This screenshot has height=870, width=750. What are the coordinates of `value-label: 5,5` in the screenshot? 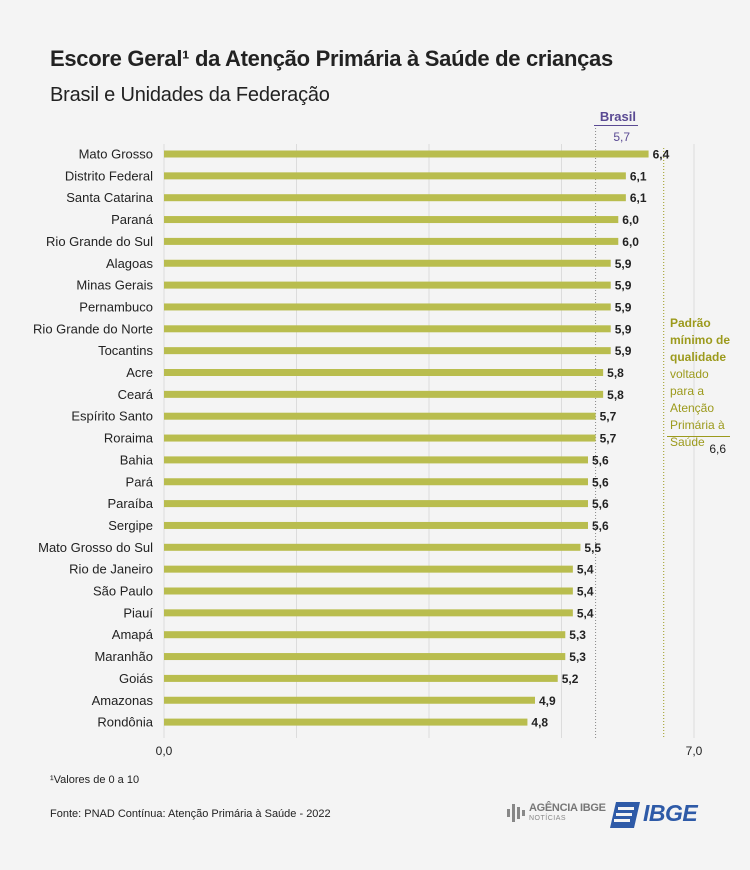 It's located at (592, 548).